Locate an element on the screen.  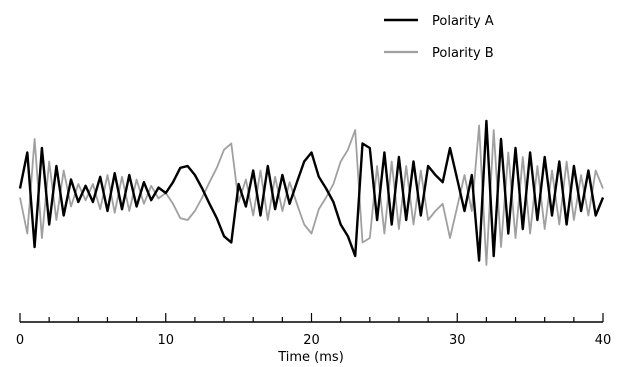
legend: Polarity A Polarity B is located at coordinates (439, 37).